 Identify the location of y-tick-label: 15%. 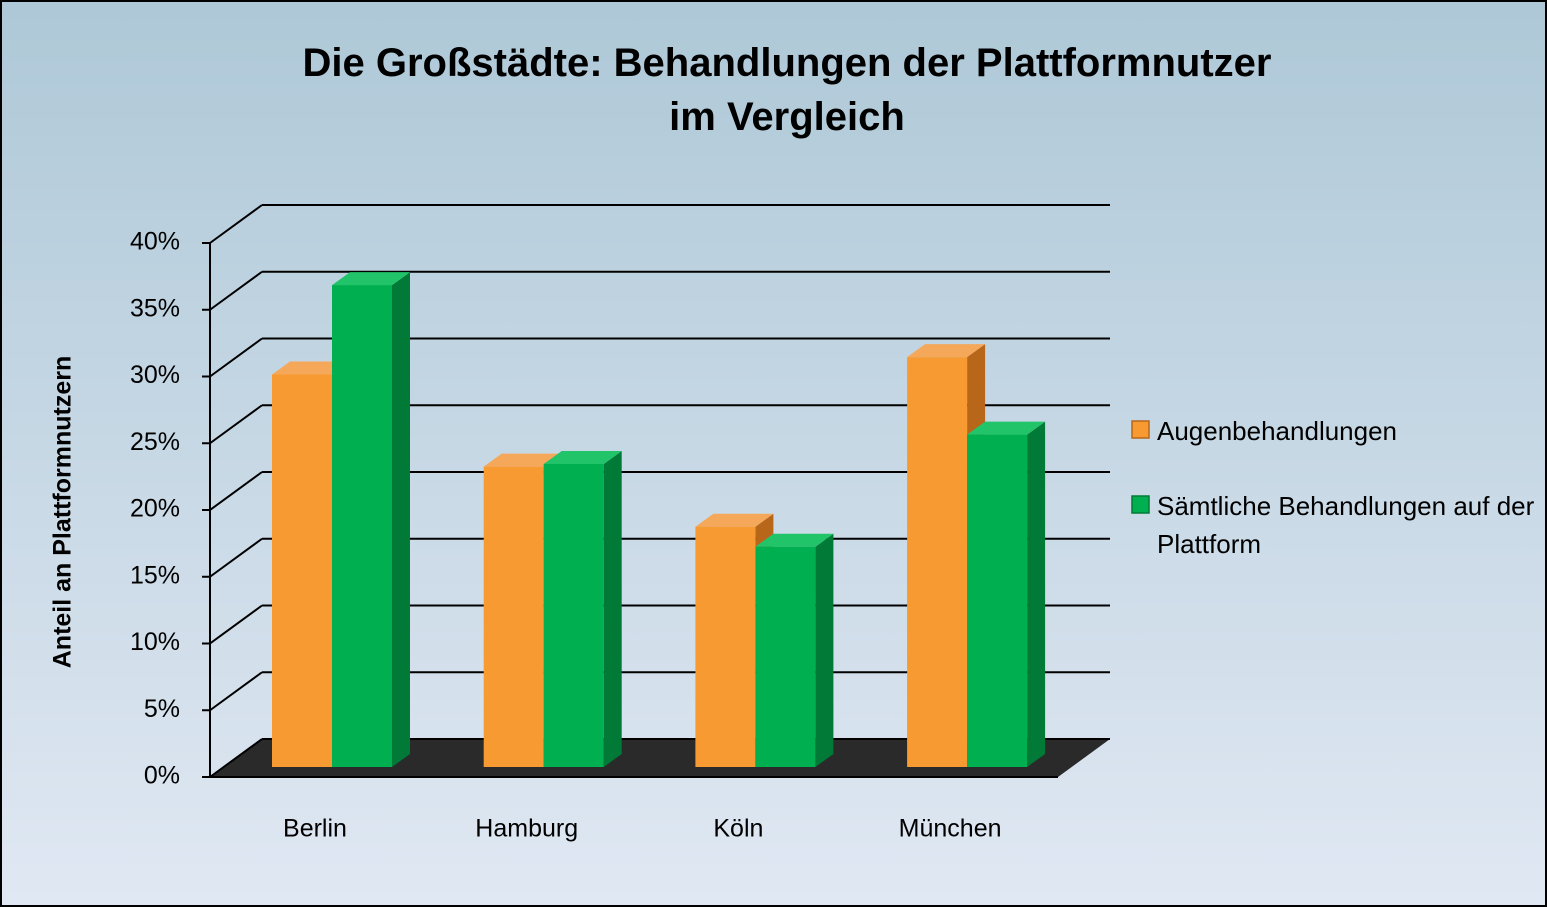
(155, 575).